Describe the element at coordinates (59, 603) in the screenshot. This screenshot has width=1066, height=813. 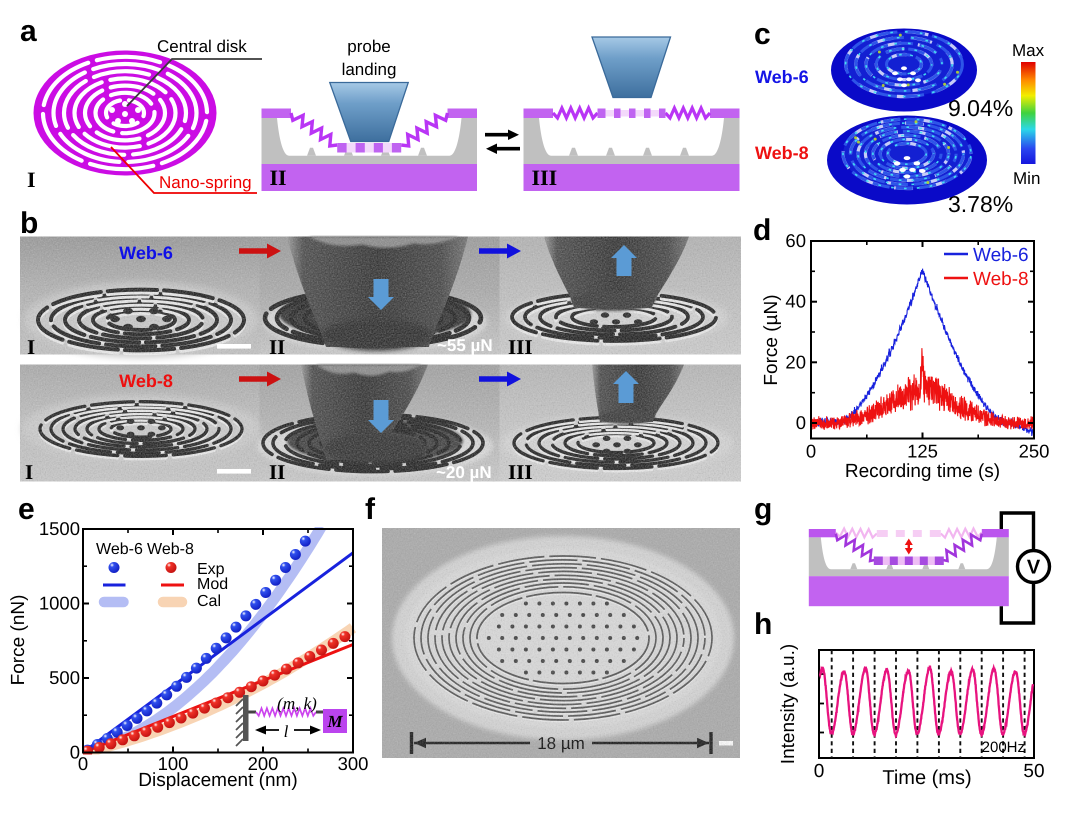
I see `svg-text: 1000` at that location.